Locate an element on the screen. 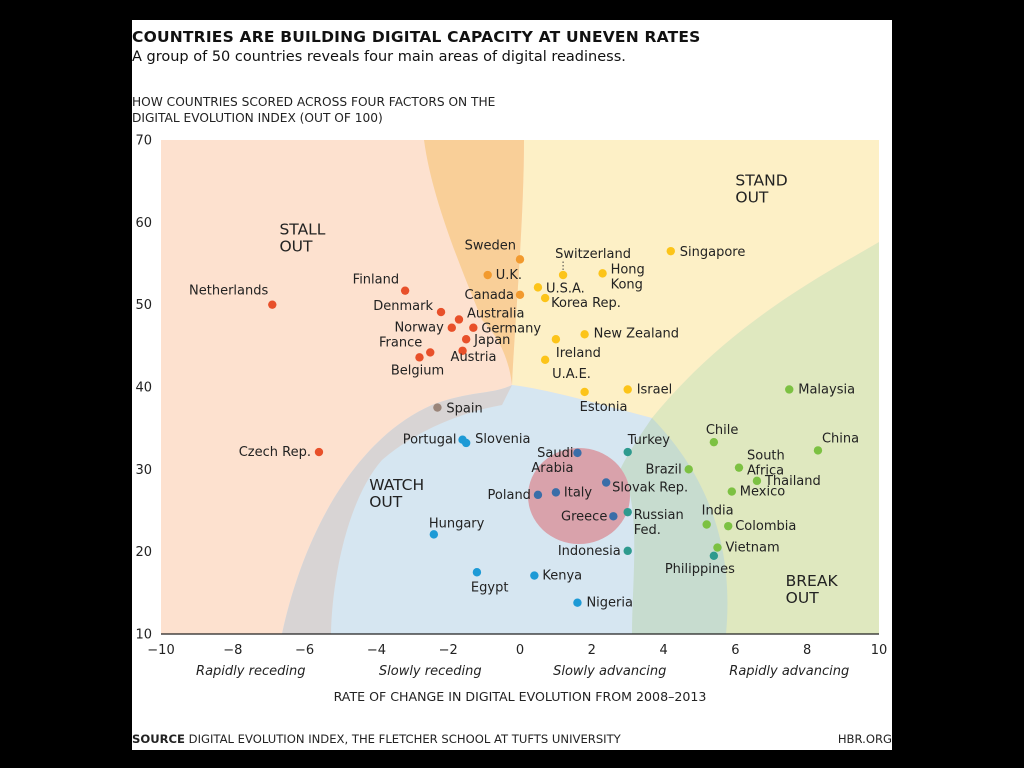  label-slovenia: Slovenia is located at coordinates (502, 439).